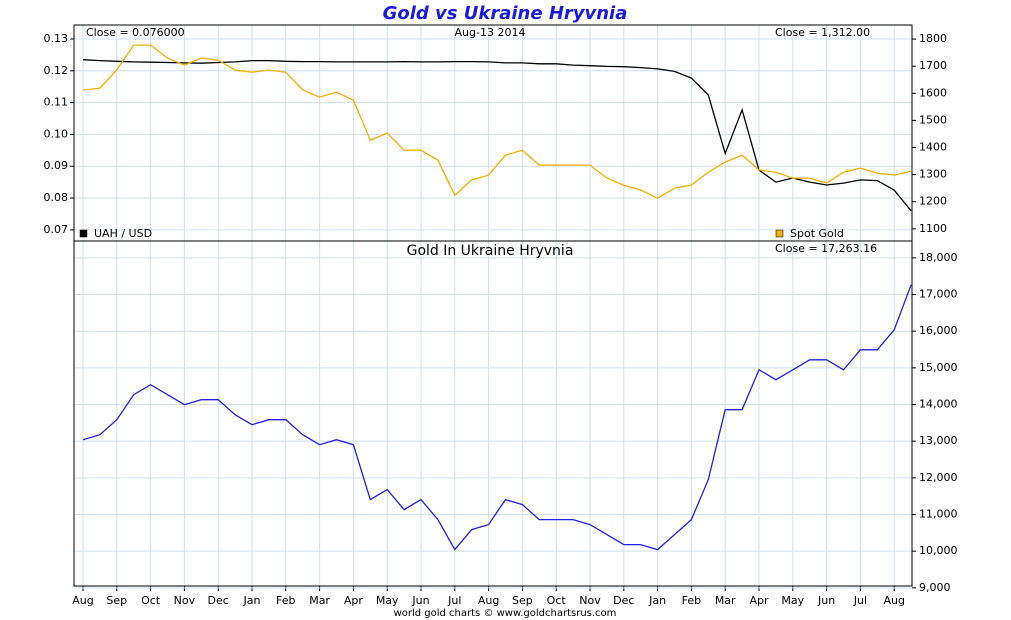  What do you see at coordinates (933, 201) in the screenshot?
I see `y-tick-label: 1200` at bounding box center [933, 201].